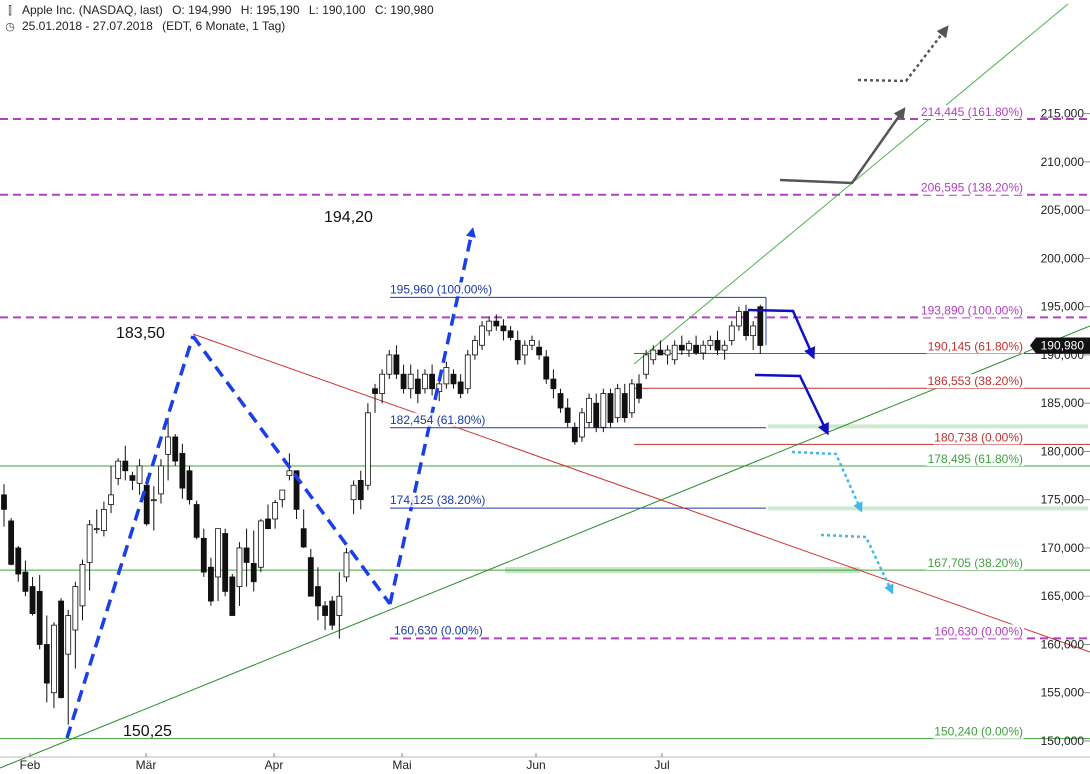  What do you see at coordinates (147, 731) in the screenshot?
I see `price-annotation: 150,25` at bounding box center [147, 731].